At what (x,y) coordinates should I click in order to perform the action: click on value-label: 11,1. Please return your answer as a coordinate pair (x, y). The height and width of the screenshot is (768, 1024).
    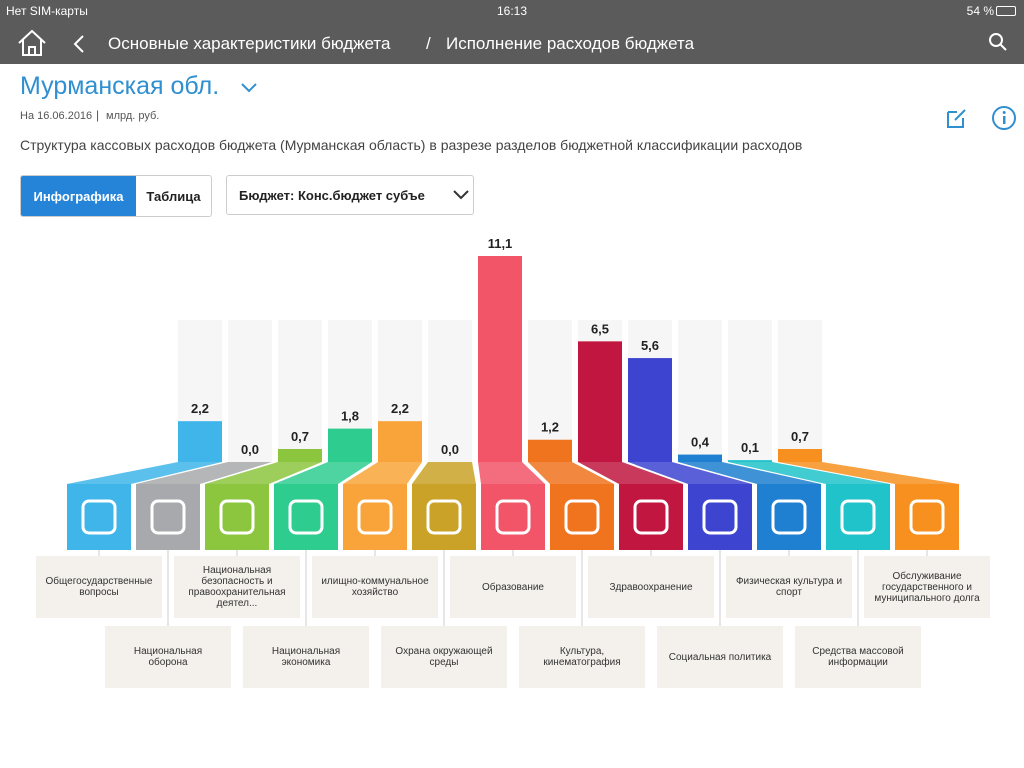
    Looking at the image, I should click on (500, 243).